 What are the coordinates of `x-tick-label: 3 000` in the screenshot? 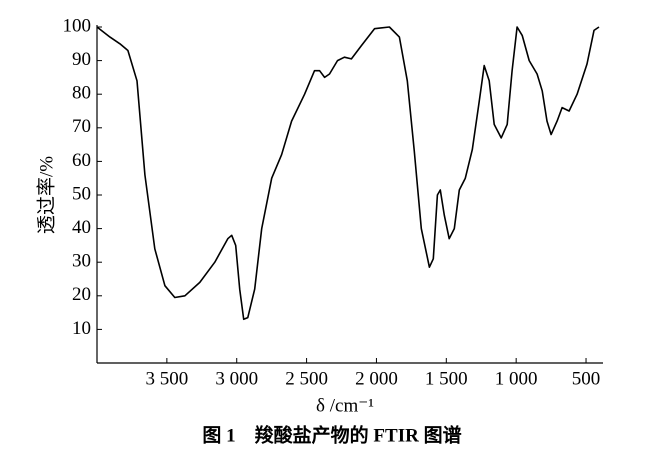 It's located at (236, 378).